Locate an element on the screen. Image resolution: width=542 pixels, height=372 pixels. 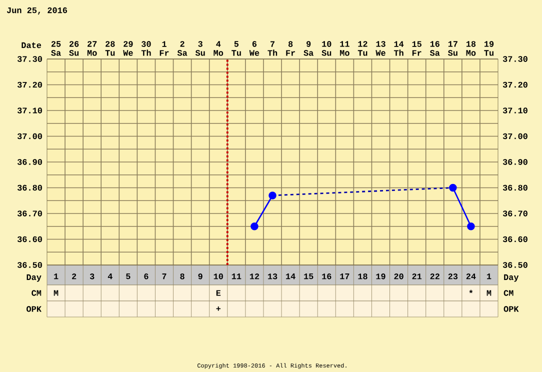
x2-tick-label: 29 We is located at coordinates (128, 48).